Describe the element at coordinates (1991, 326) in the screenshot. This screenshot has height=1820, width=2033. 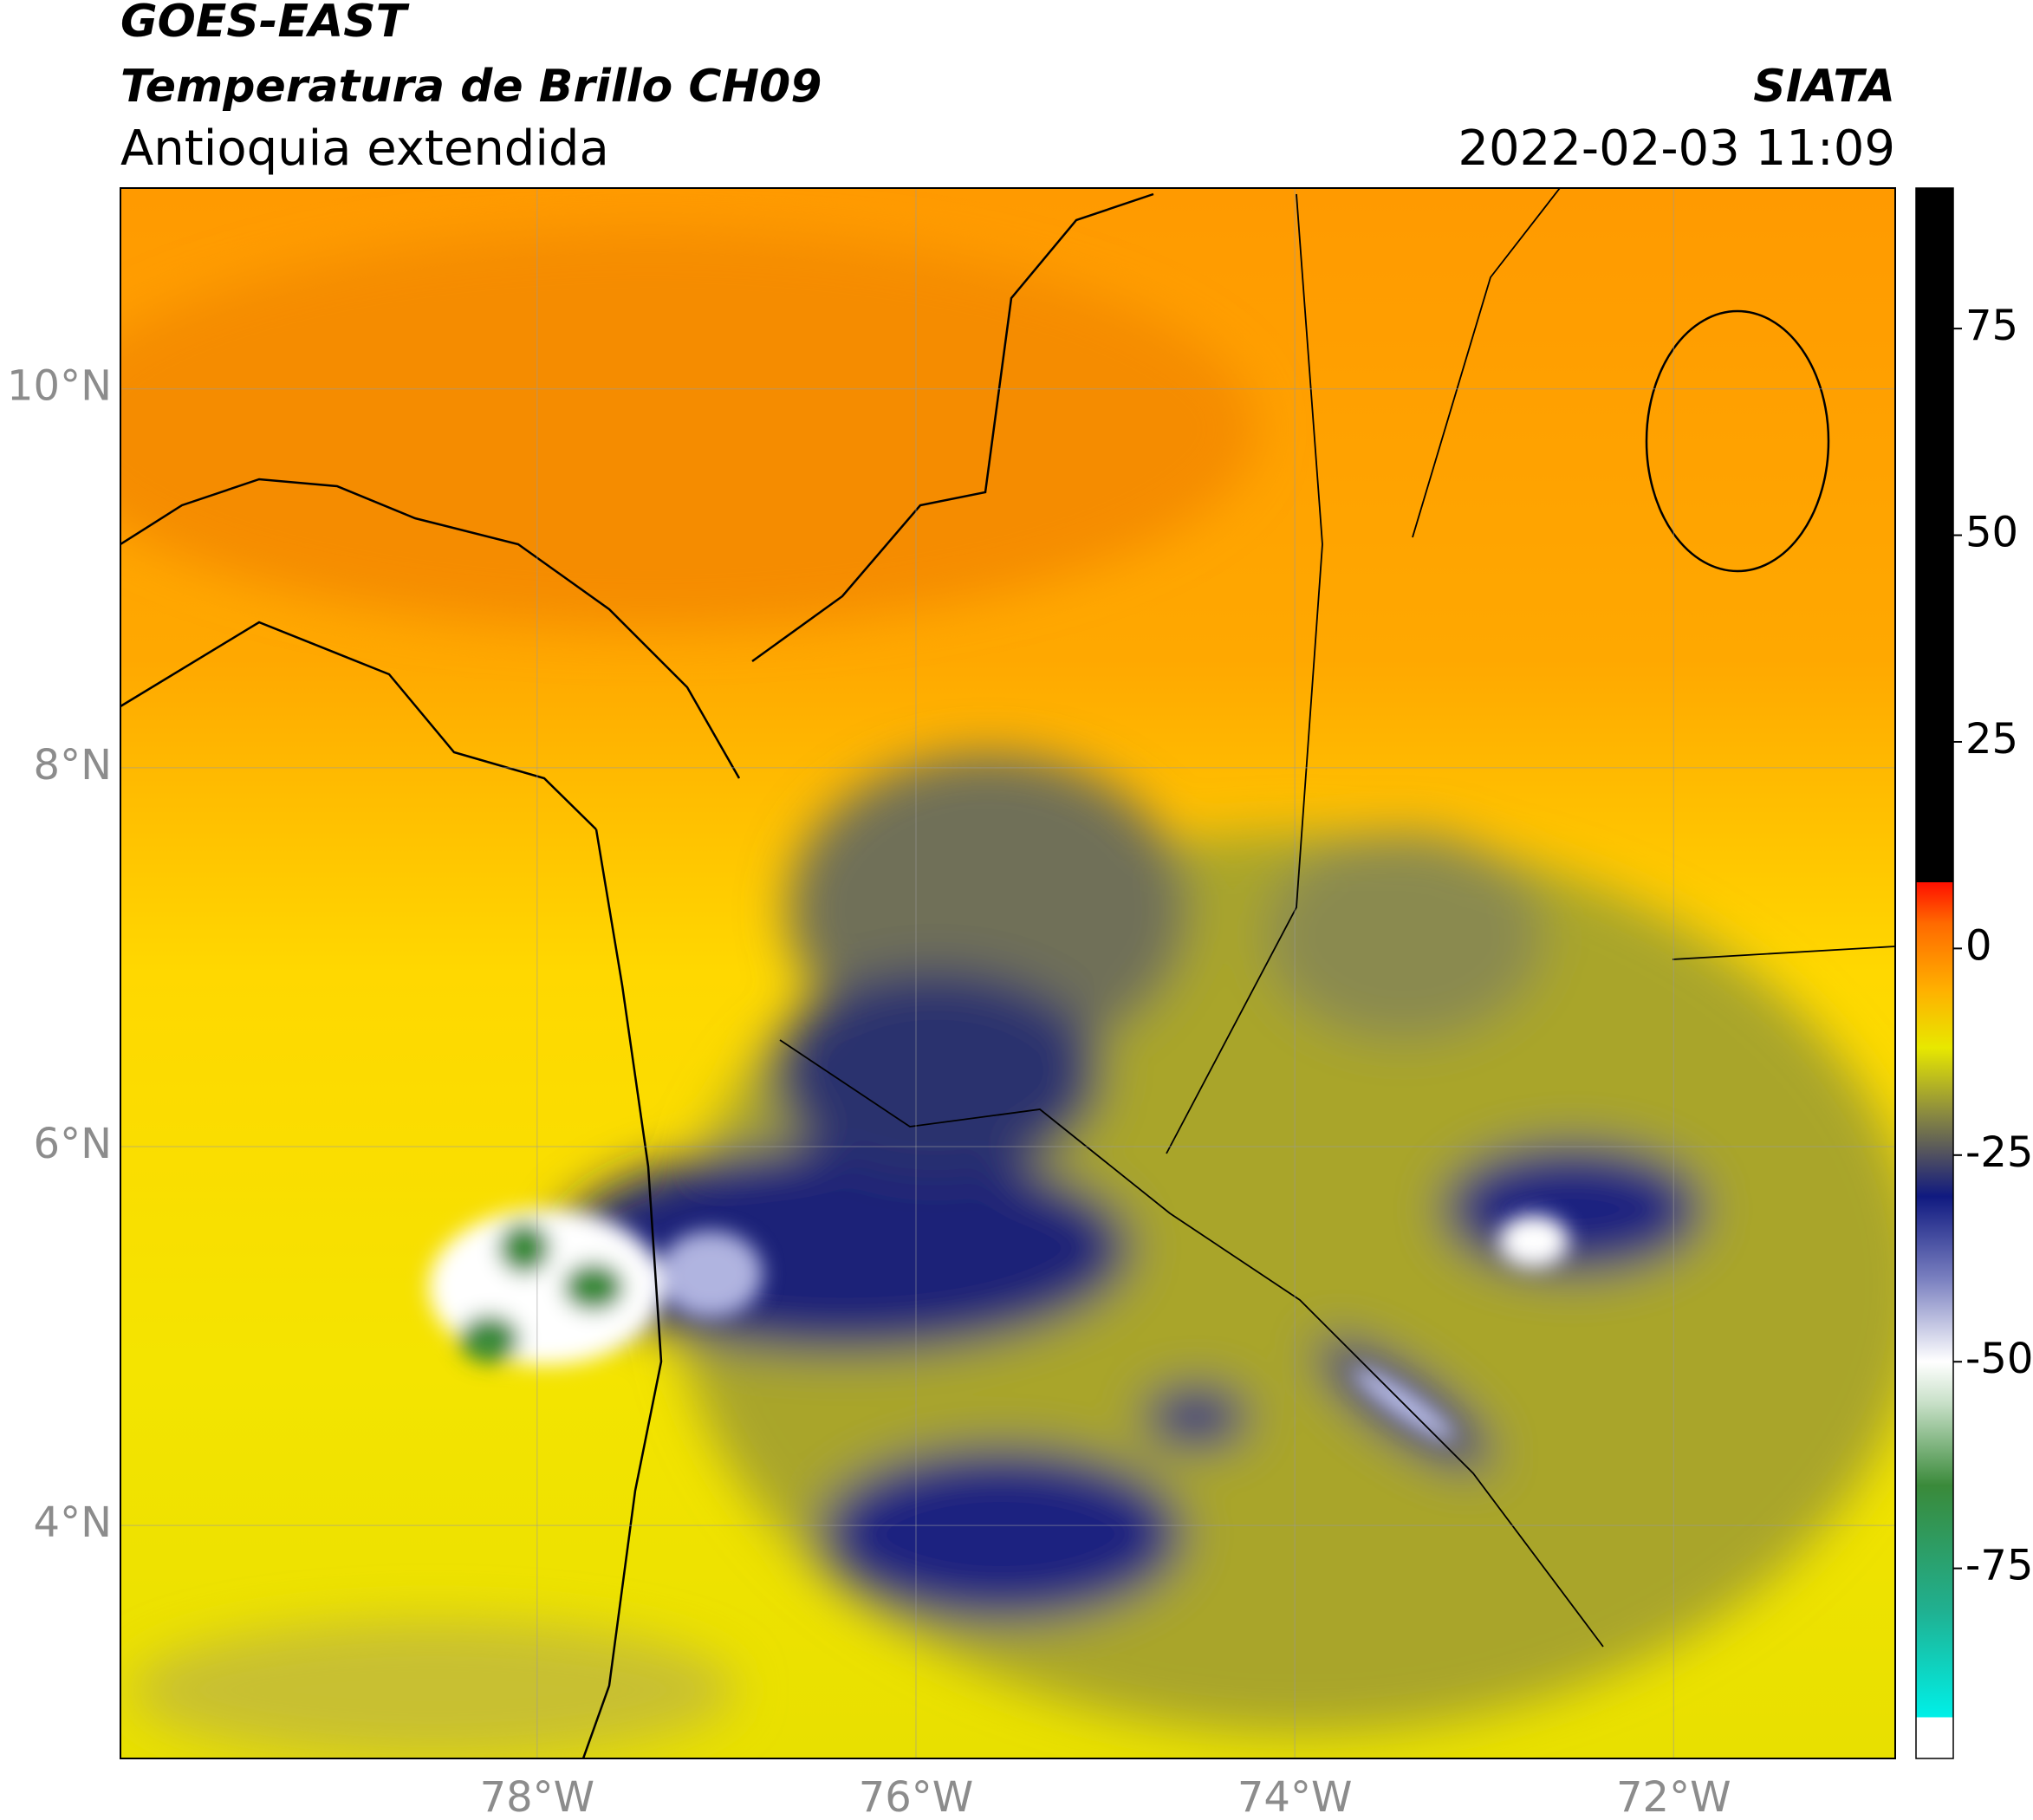
I see `colorbar-tick-label: 75` at that location.